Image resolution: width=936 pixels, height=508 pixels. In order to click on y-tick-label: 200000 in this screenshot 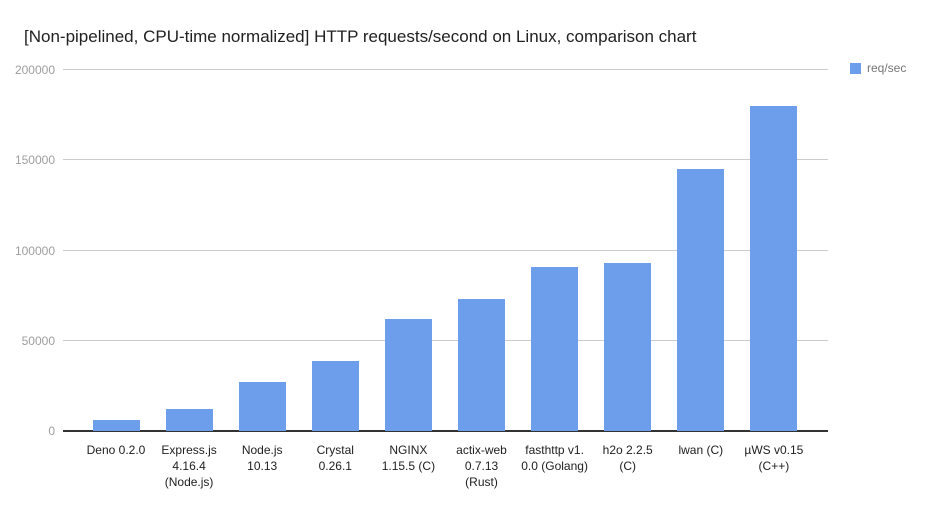, I will do `click(34, 70)`.